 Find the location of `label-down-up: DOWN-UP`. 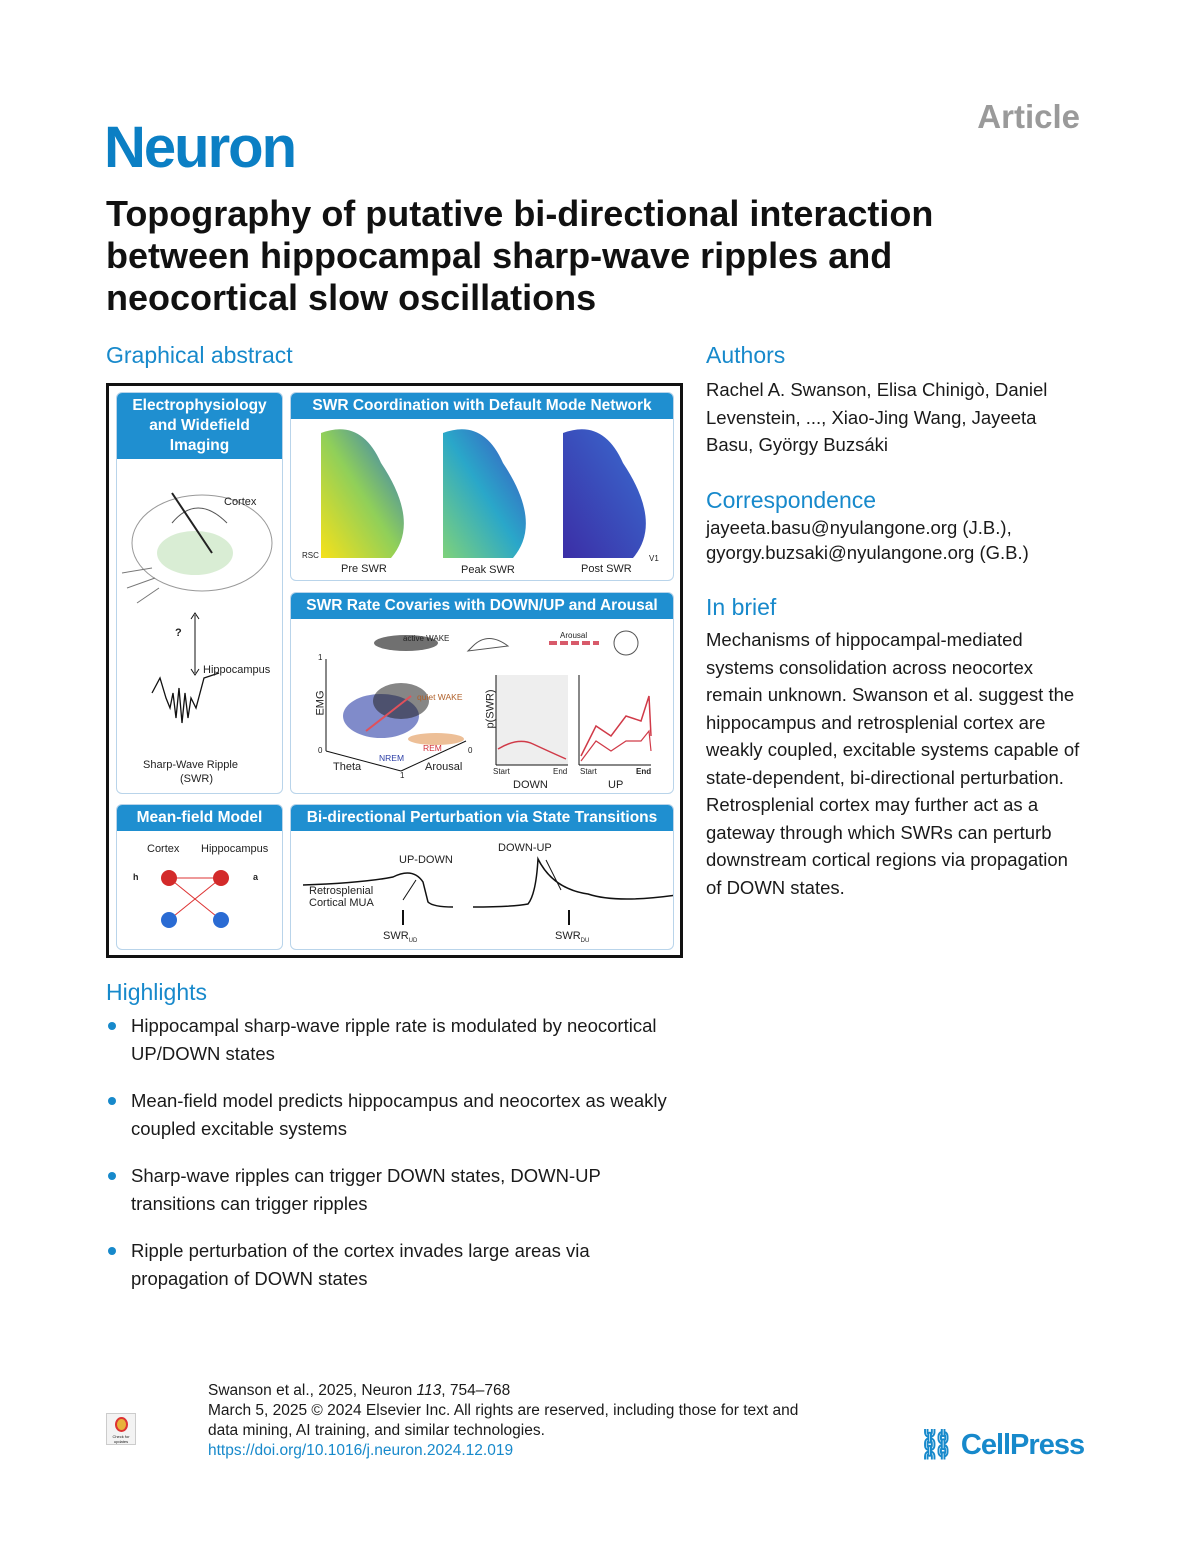

label-down-up: DOWN-UP is located at coordinates (525, 848).